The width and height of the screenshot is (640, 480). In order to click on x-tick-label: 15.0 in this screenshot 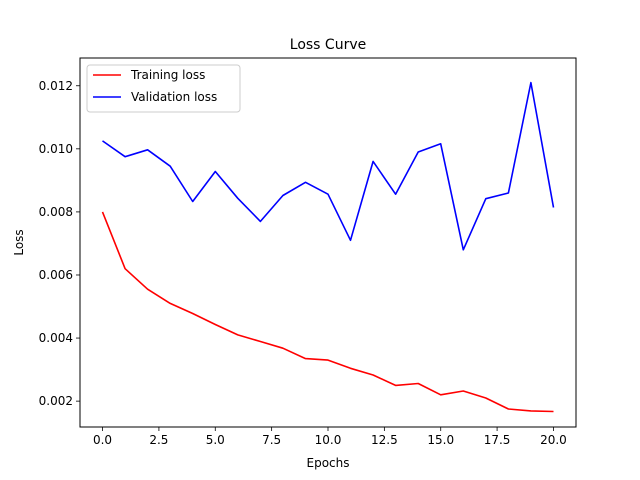, I will do `click(440, 440)`.